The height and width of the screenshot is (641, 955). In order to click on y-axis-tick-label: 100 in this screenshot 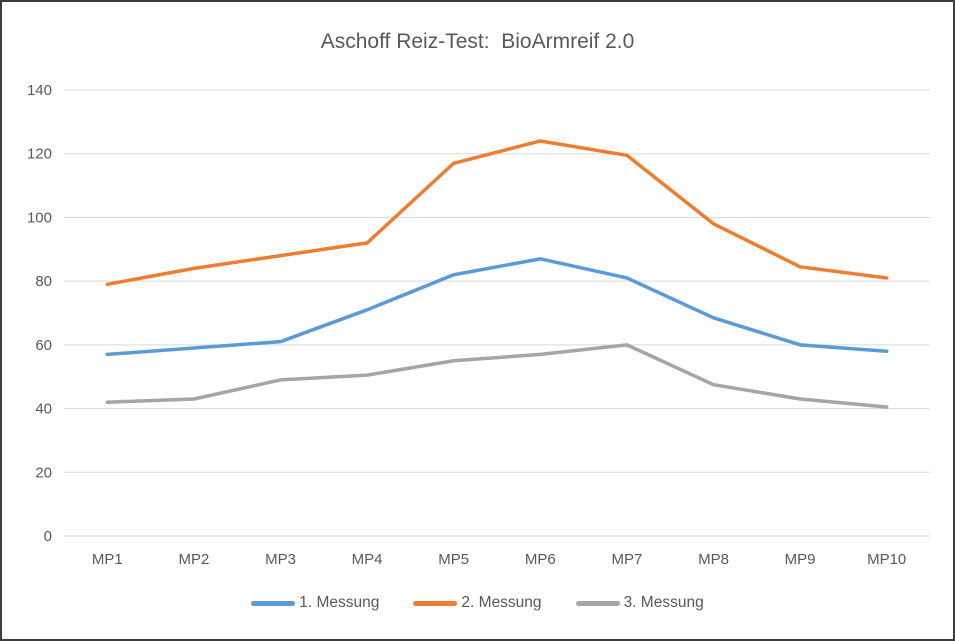, I will do `click(39, 217)`.